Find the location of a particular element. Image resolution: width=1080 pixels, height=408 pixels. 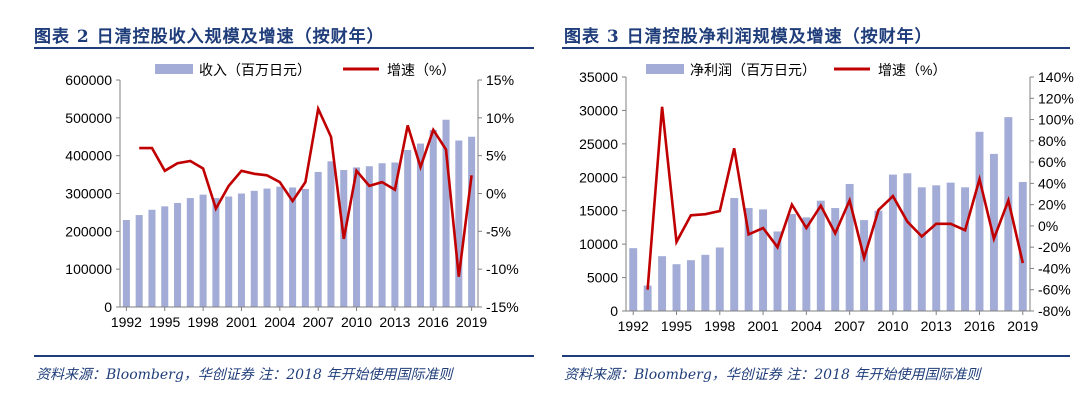

y-tick-label-left: 35000 is located at coordinates (598, 77).